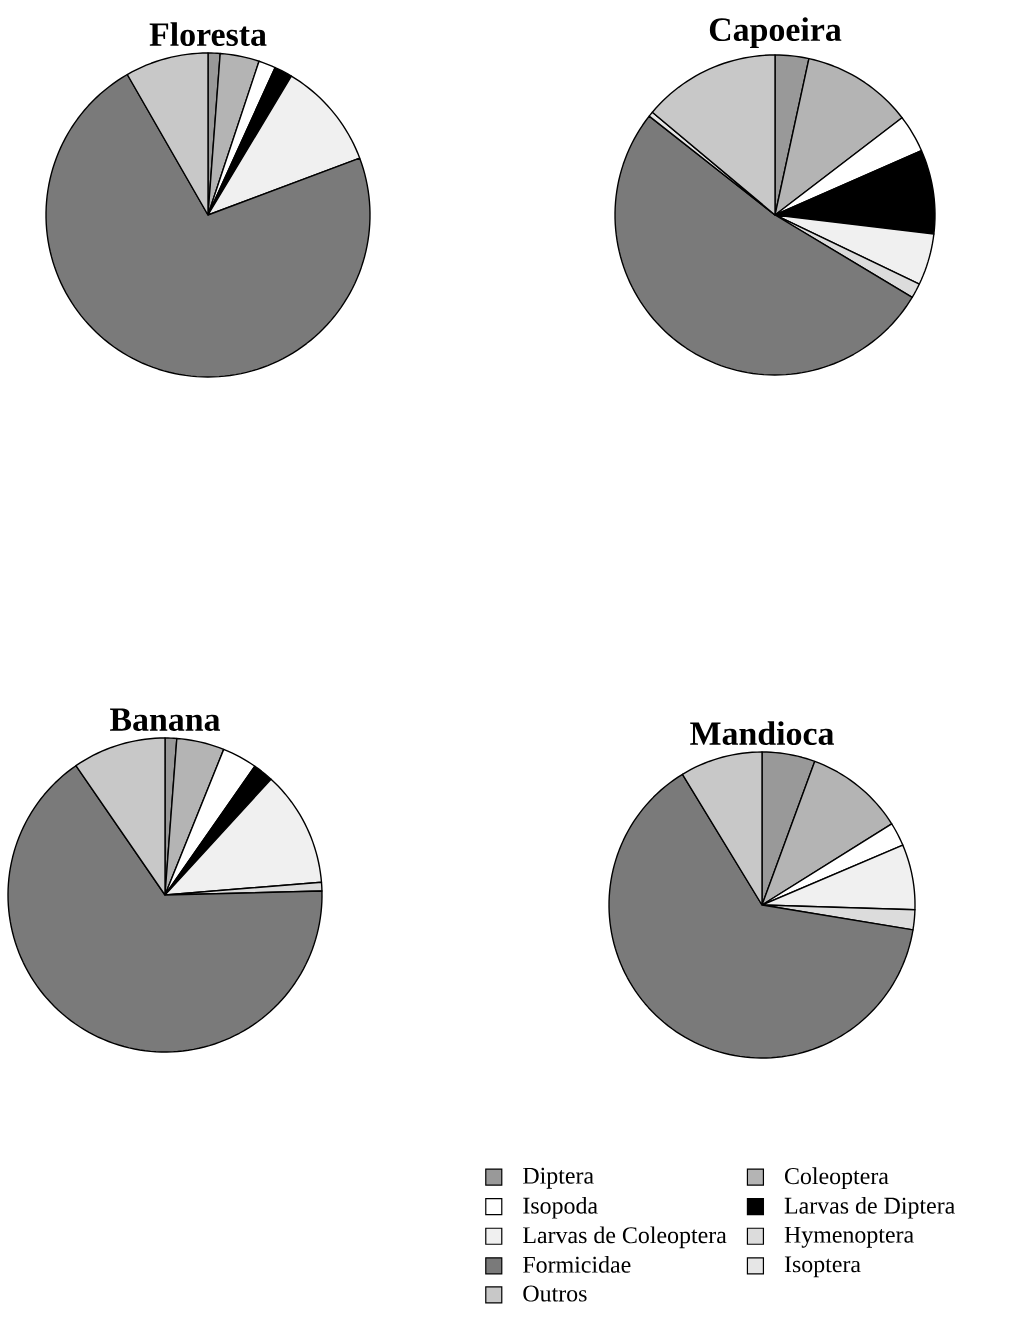 This screenshot has width=1016, height=1338. What do you see at coordinates (822, 1267) in the screenshot?
I see `legend-label: Isoptera` at bounding box center [822, 1267].